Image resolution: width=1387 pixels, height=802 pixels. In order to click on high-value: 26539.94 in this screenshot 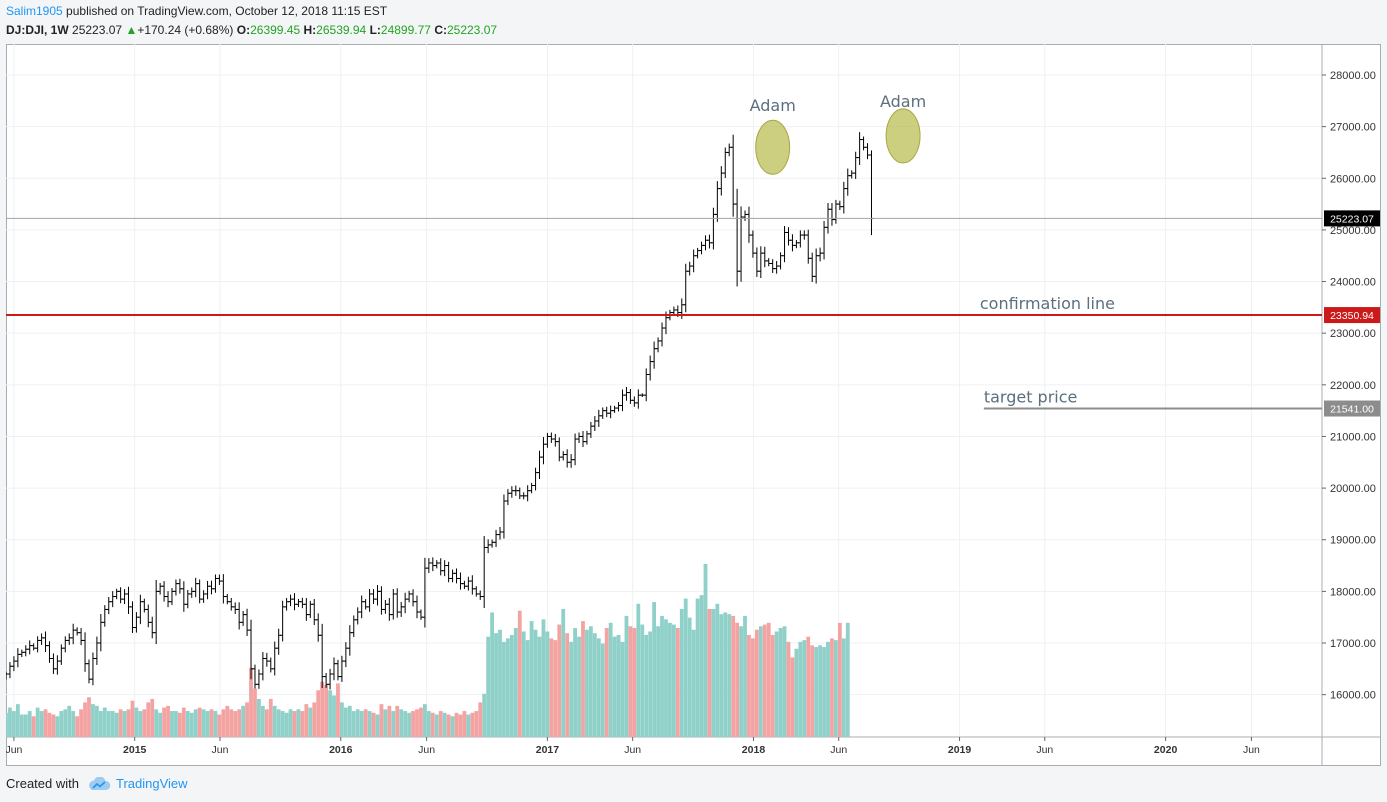, I will do `click(341, 30)`.